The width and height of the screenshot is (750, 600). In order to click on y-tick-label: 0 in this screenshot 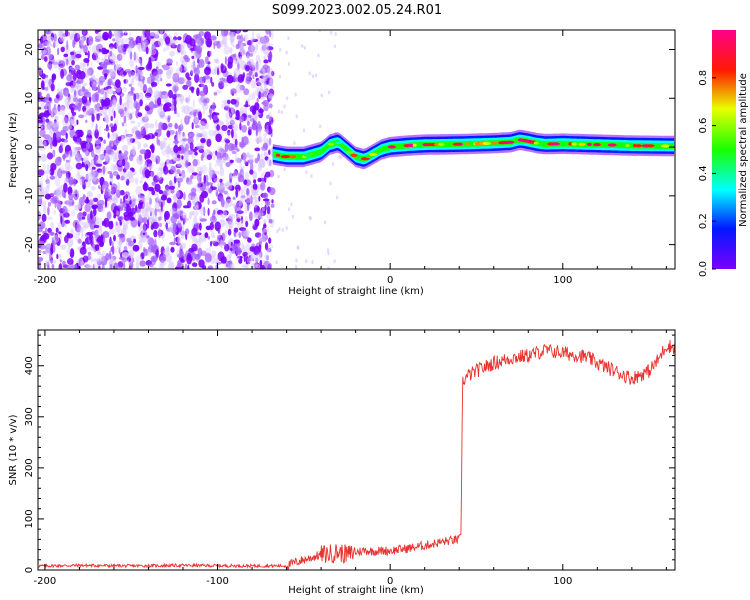, I will do `click(29, 147)`.